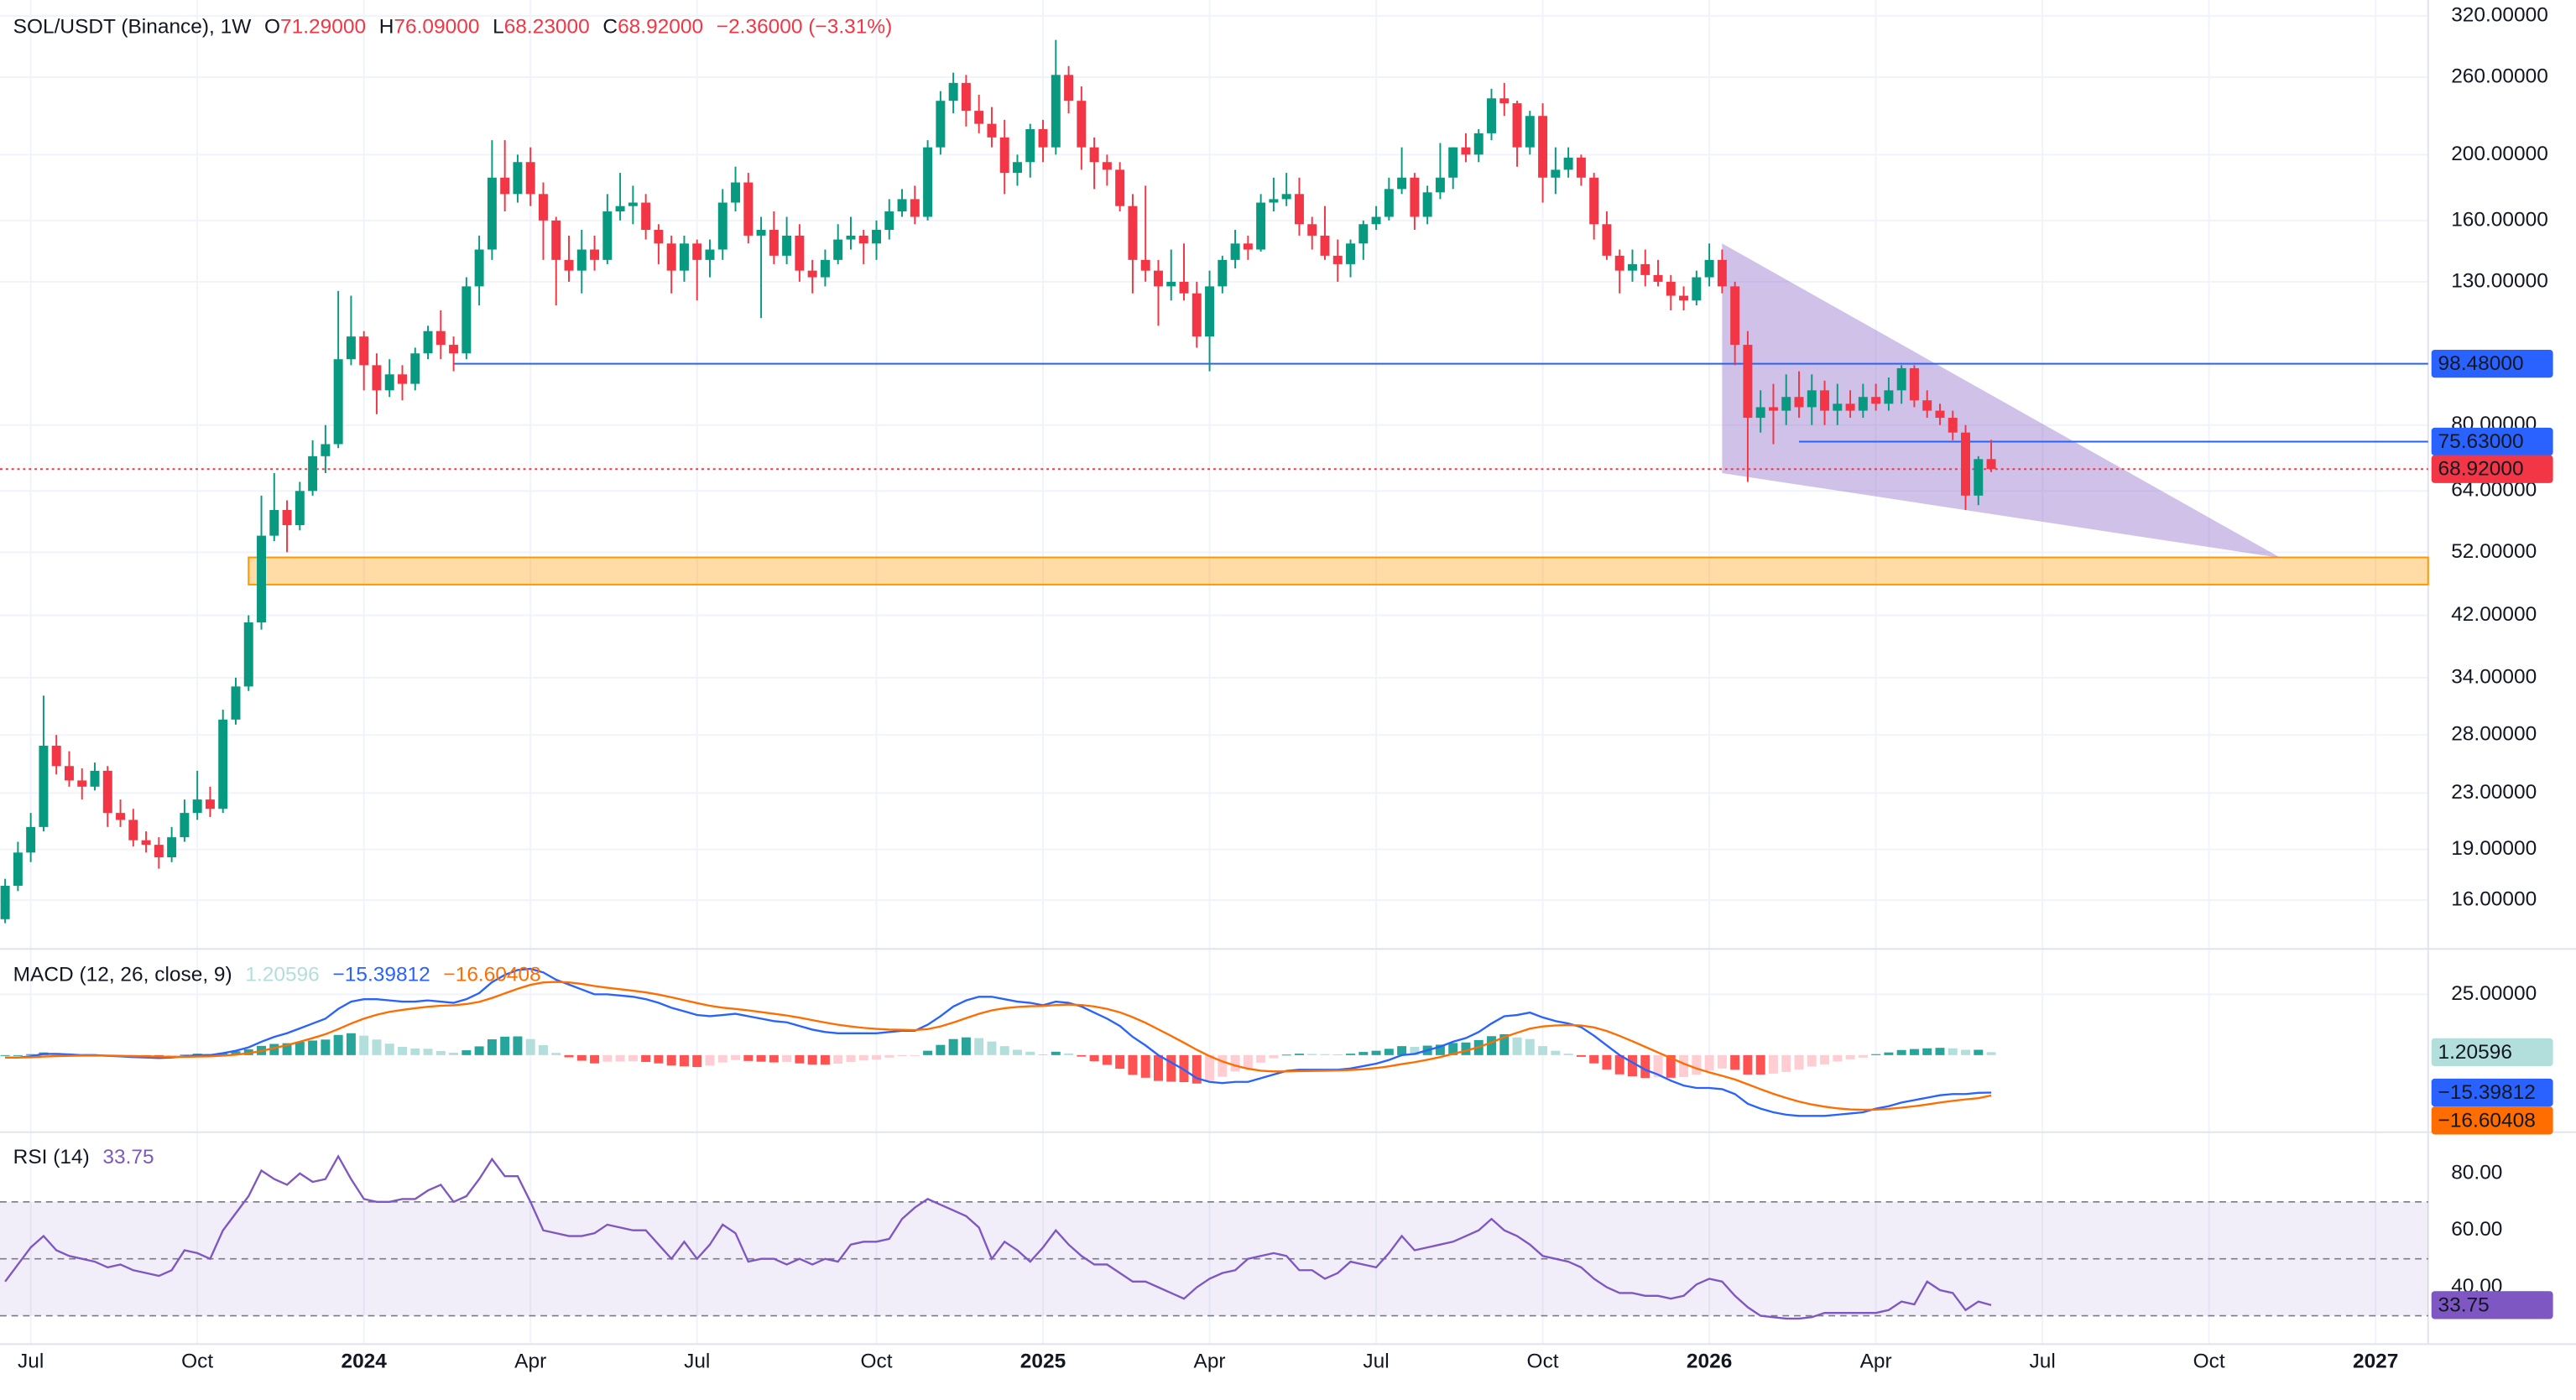 This screenshot has width=2576, height=1400. What do you see at coordinates (2492, 1305) in the screenshot?
I see `rsi-label-box` at bounding box center [2492, 1305].